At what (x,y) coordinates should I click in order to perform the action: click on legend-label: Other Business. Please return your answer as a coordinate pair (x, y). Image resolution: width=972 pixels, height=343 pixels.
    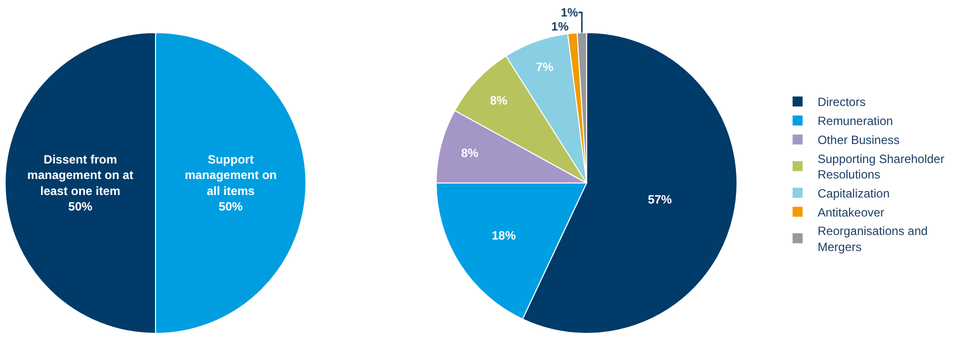
    Looking at the image, I should click on (859, 140).